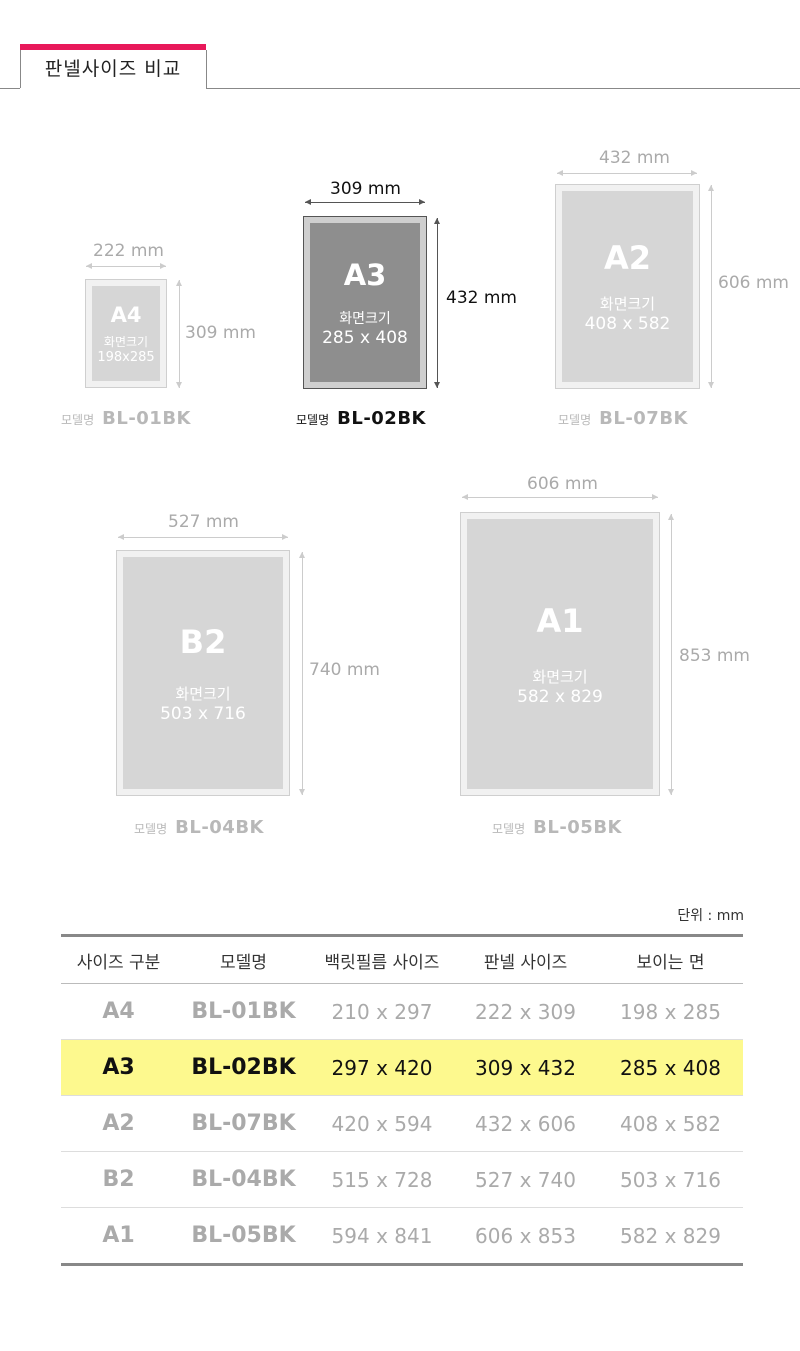 The height and width of the screenshot is (1351, 800). I want to click on frame-a4-screen: A4 화면크기 198x285, so click(126, 333).